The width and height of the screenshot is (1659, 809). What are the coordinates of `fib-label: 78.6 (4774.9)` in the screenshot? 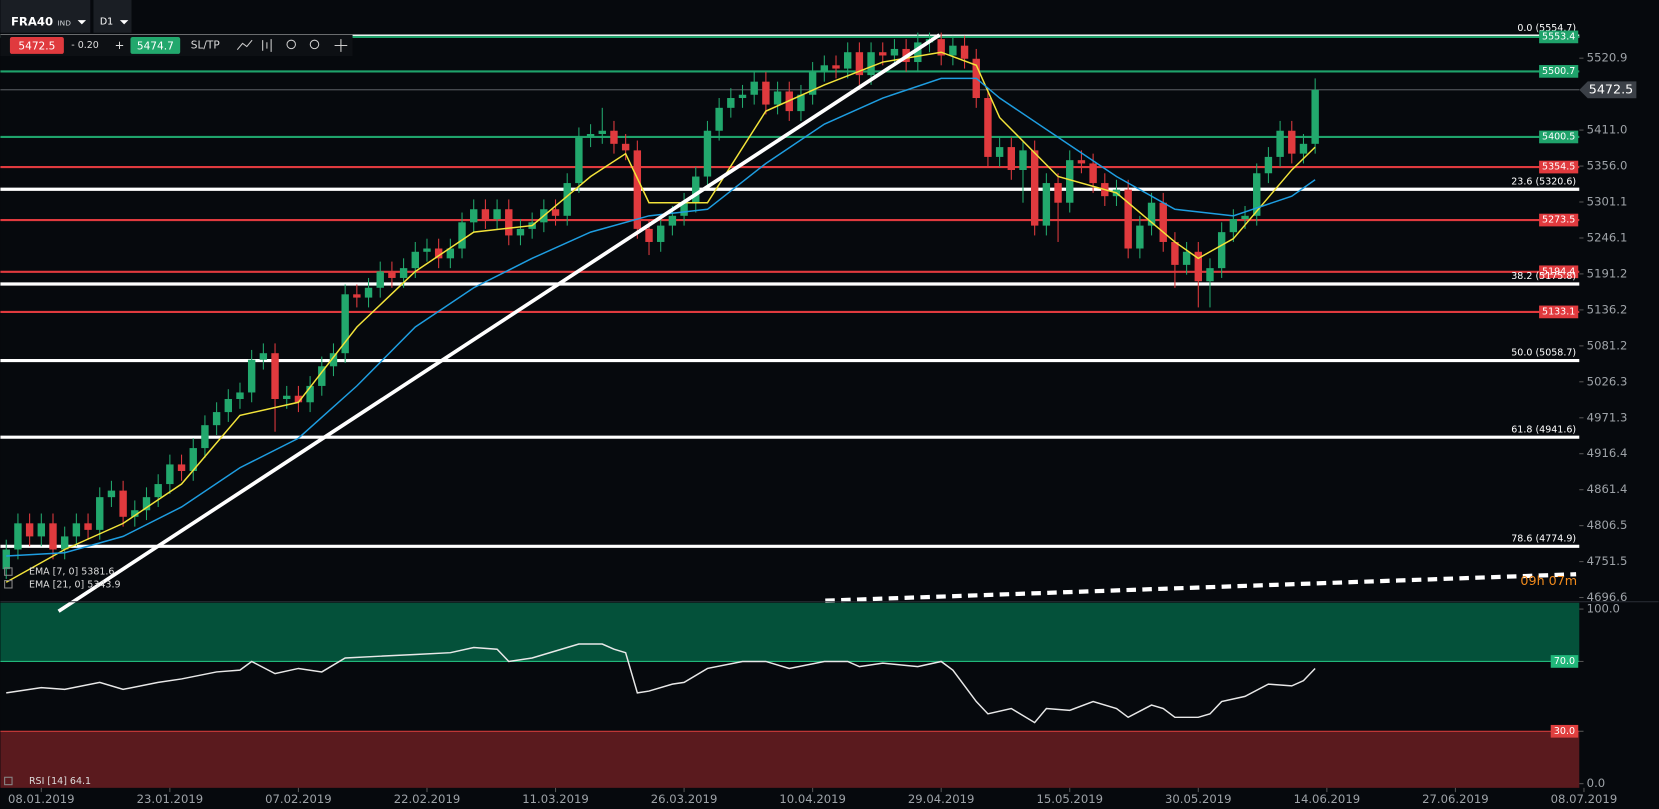 It's located at (1543, 538).